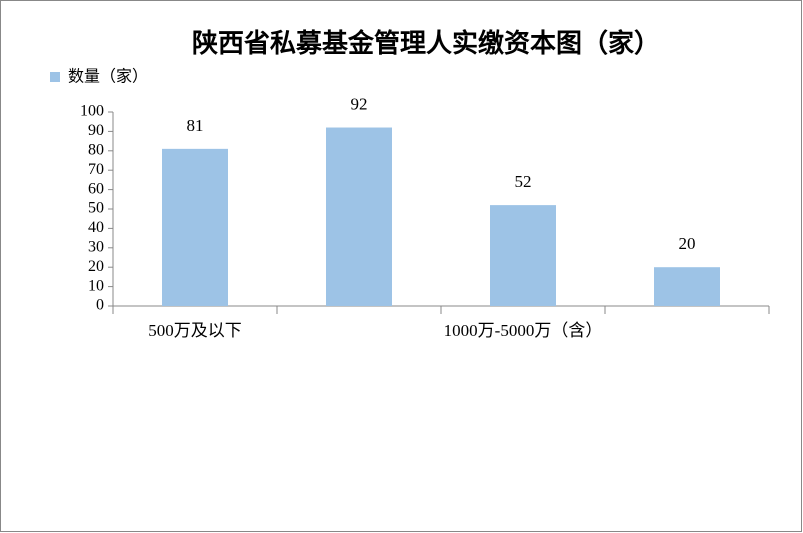  What do you see at coordinates (96, 285) in the screenshot?
I see `y-tick-label: 10` at bounding box center [96, 285].